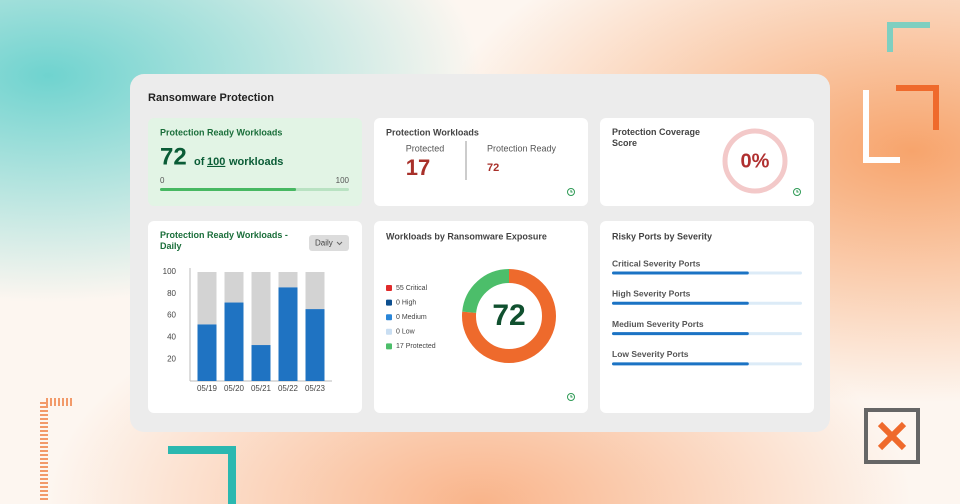 This screenshot has height=504, width=960. What do you see at coordinates (466, 236) in the screenshot?
I see `card-title: Workloads by Ransomware Exposure` at bounding box center [466, 236].